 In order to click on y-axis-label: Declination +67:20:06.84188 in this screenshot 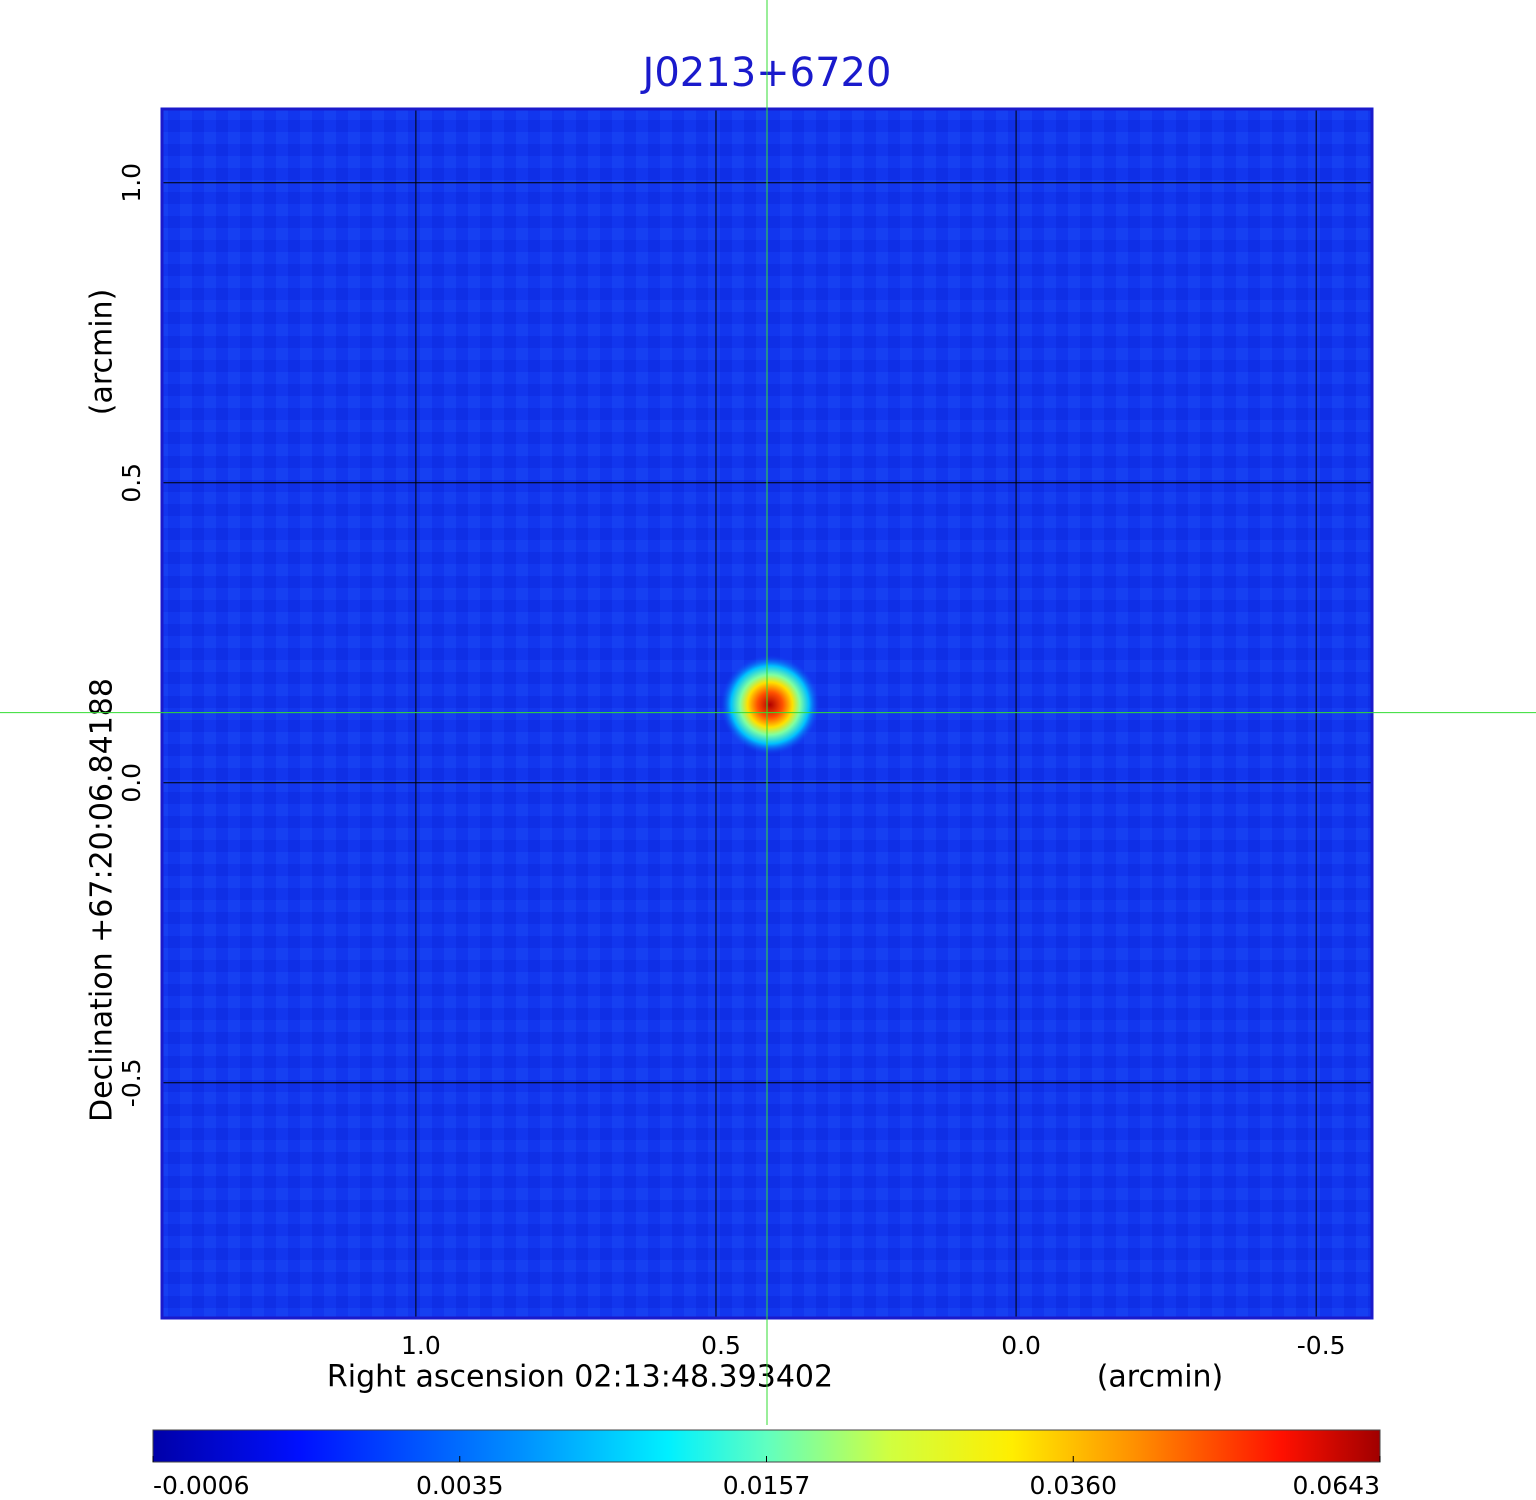, I will do `click(102, 900)`.